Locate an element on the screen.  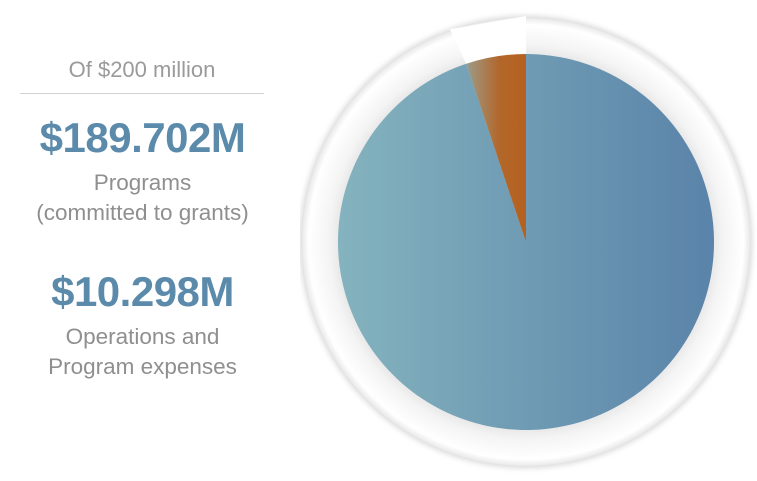
divider is located at coordinates (142, 93).